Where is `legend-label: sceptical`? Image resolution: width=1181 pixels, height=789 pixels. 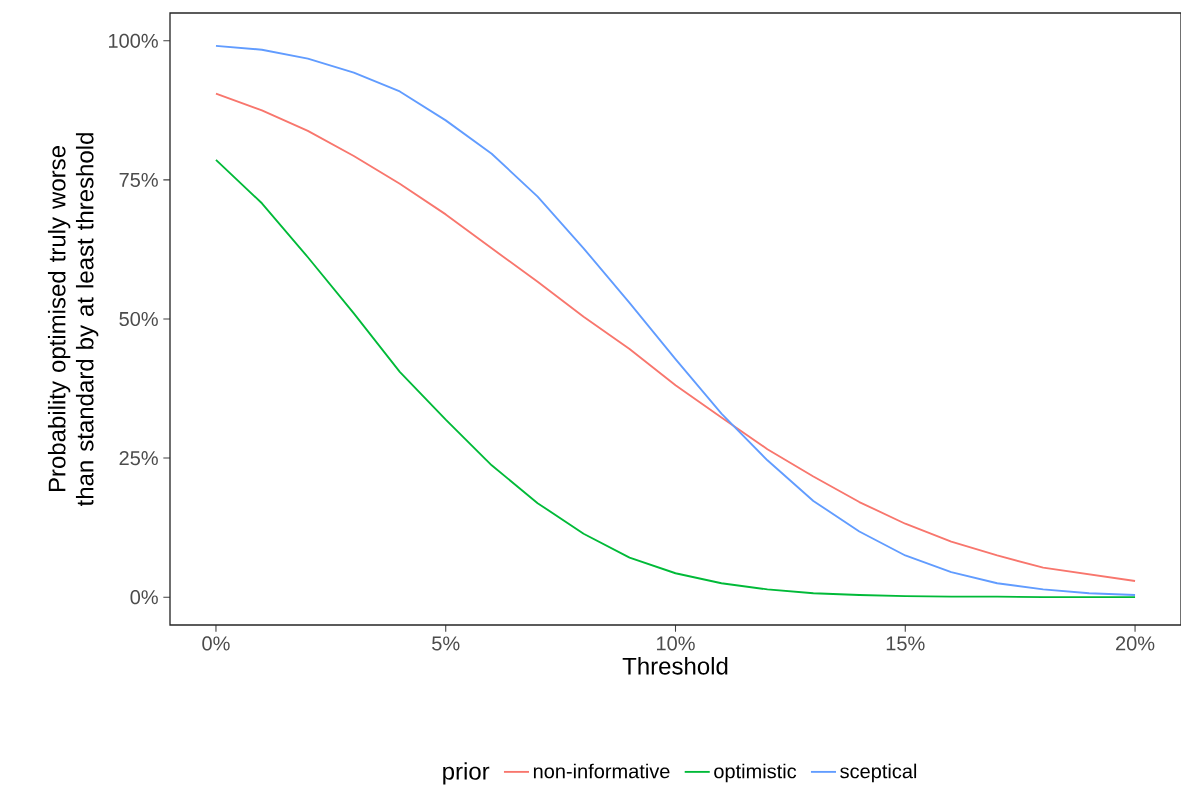
legend-label: sceptical is located at coordinates (878, 773).